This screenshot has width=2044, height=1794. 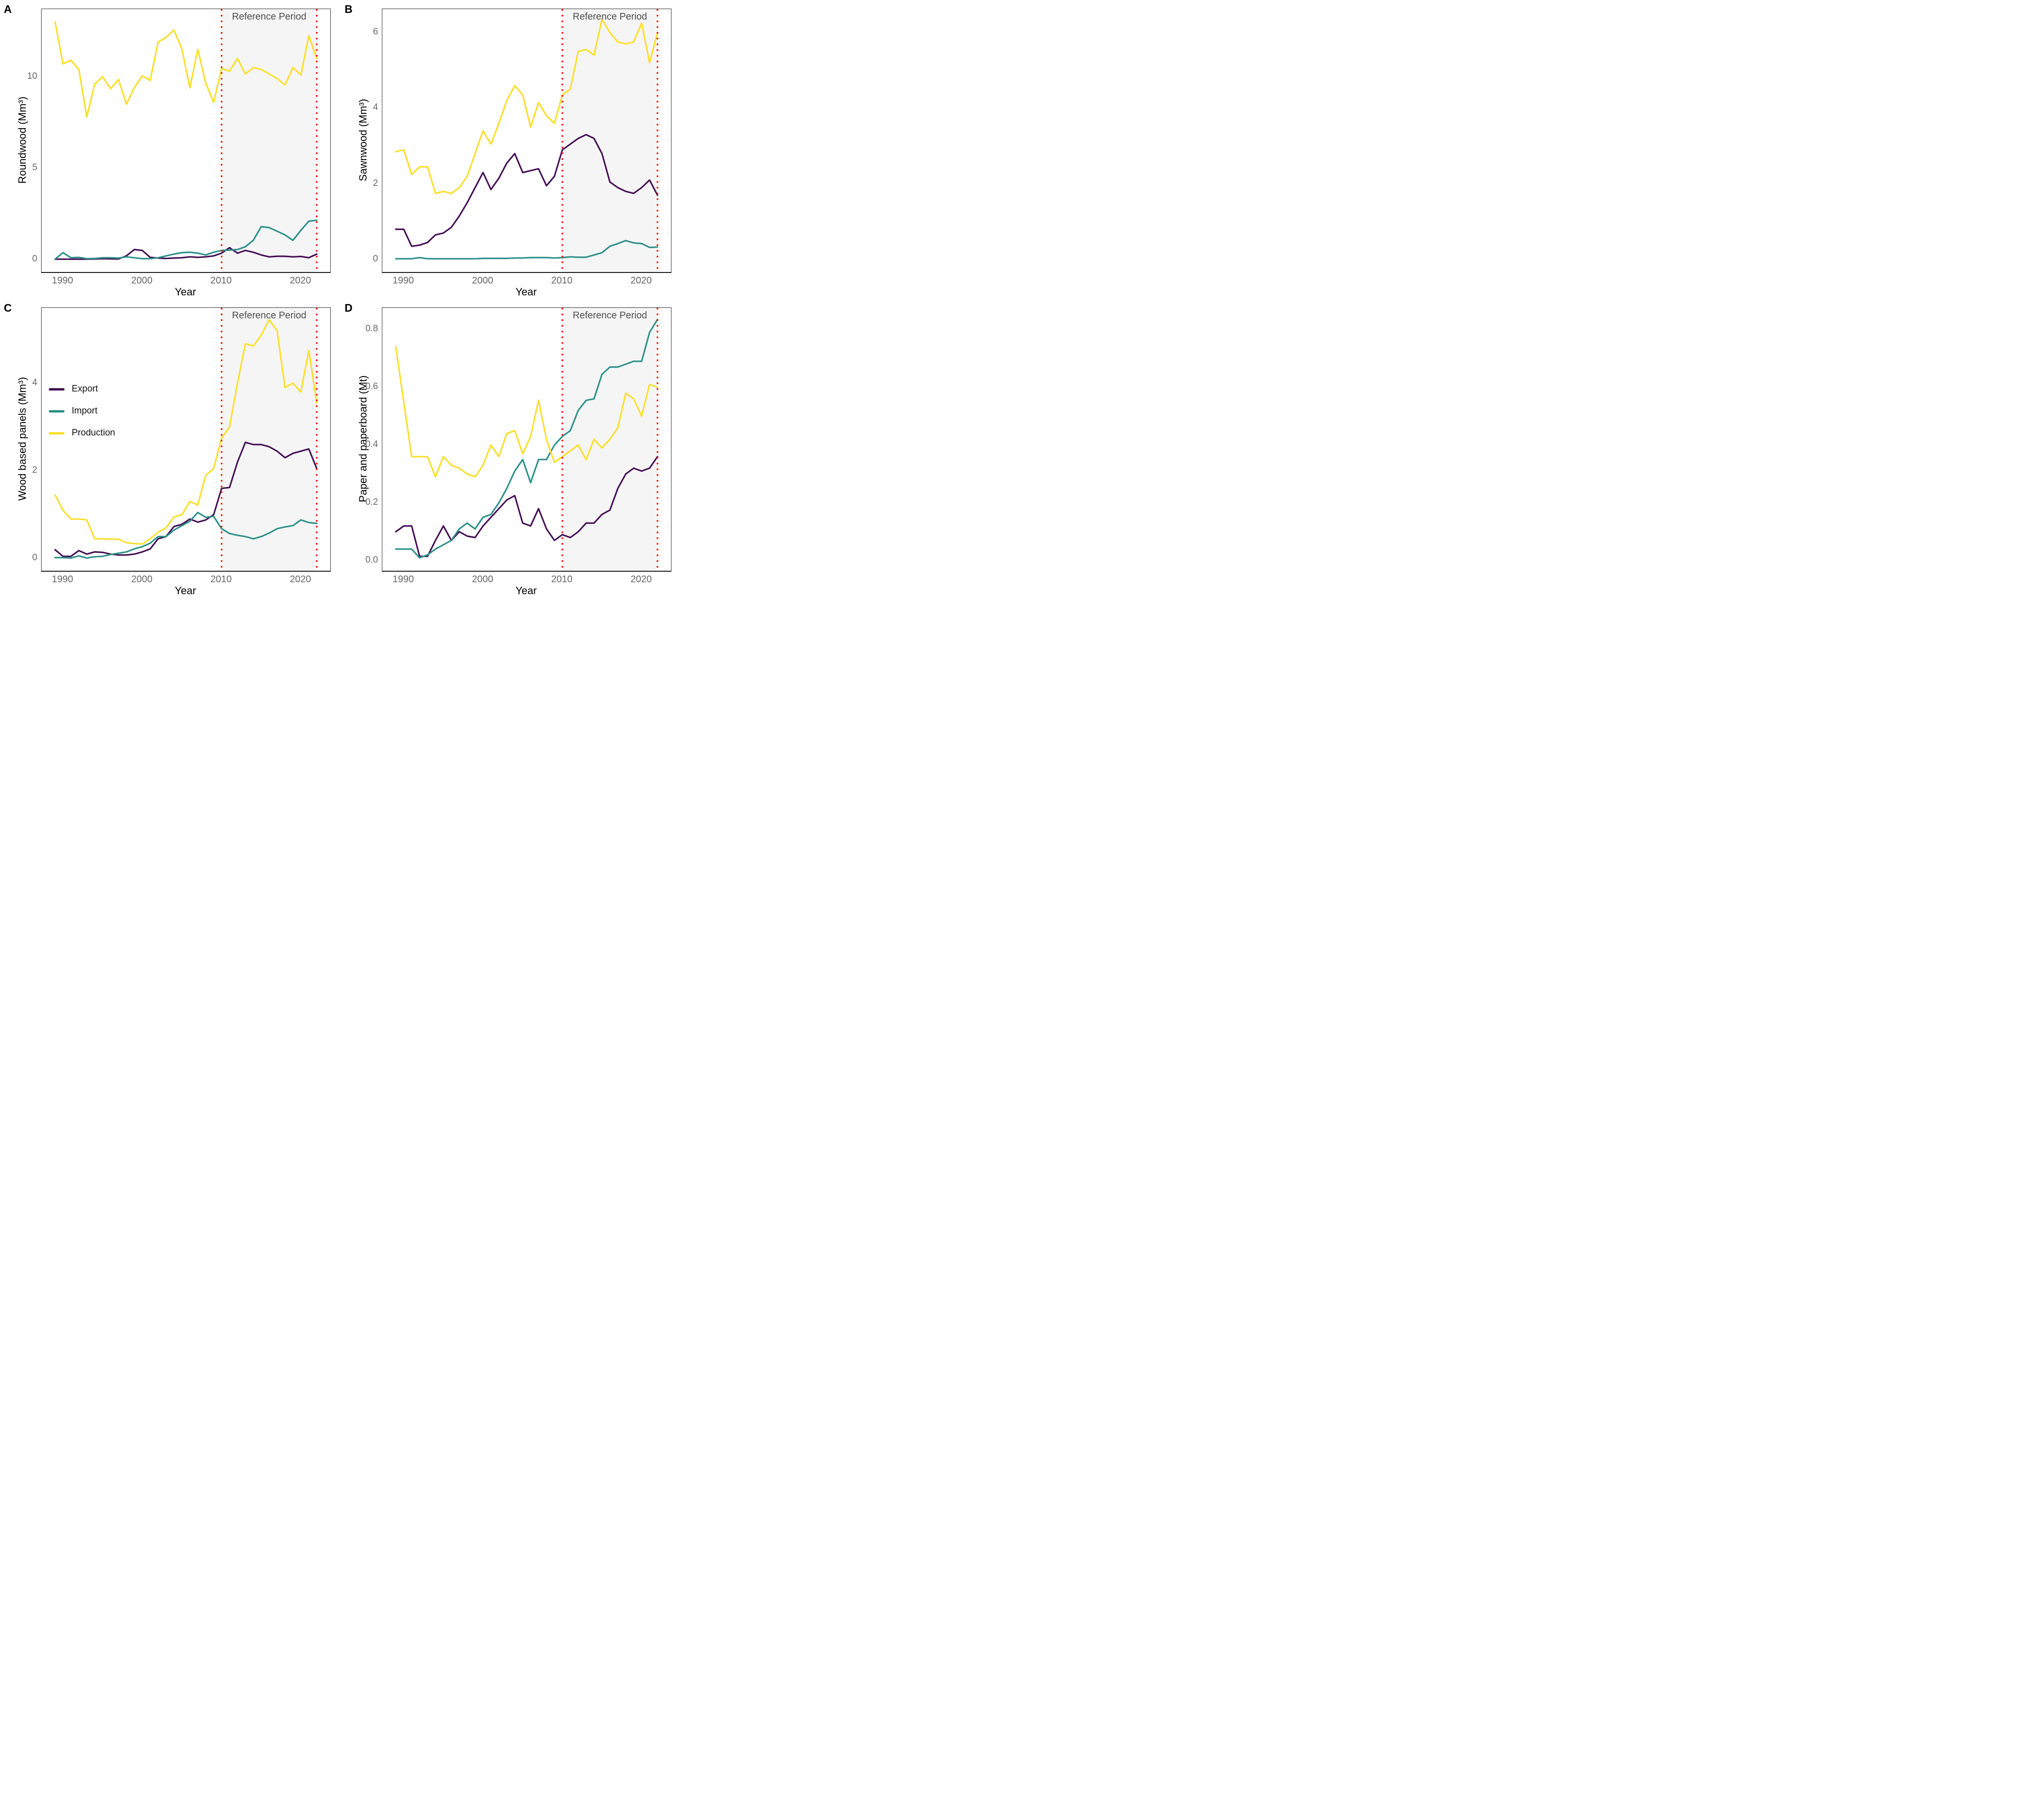 What do you see at coordinates (359, 140) in the screenshot?
I see `y-axis-ticks-b: 0 2 4 6` at bounding box center [359, 140].